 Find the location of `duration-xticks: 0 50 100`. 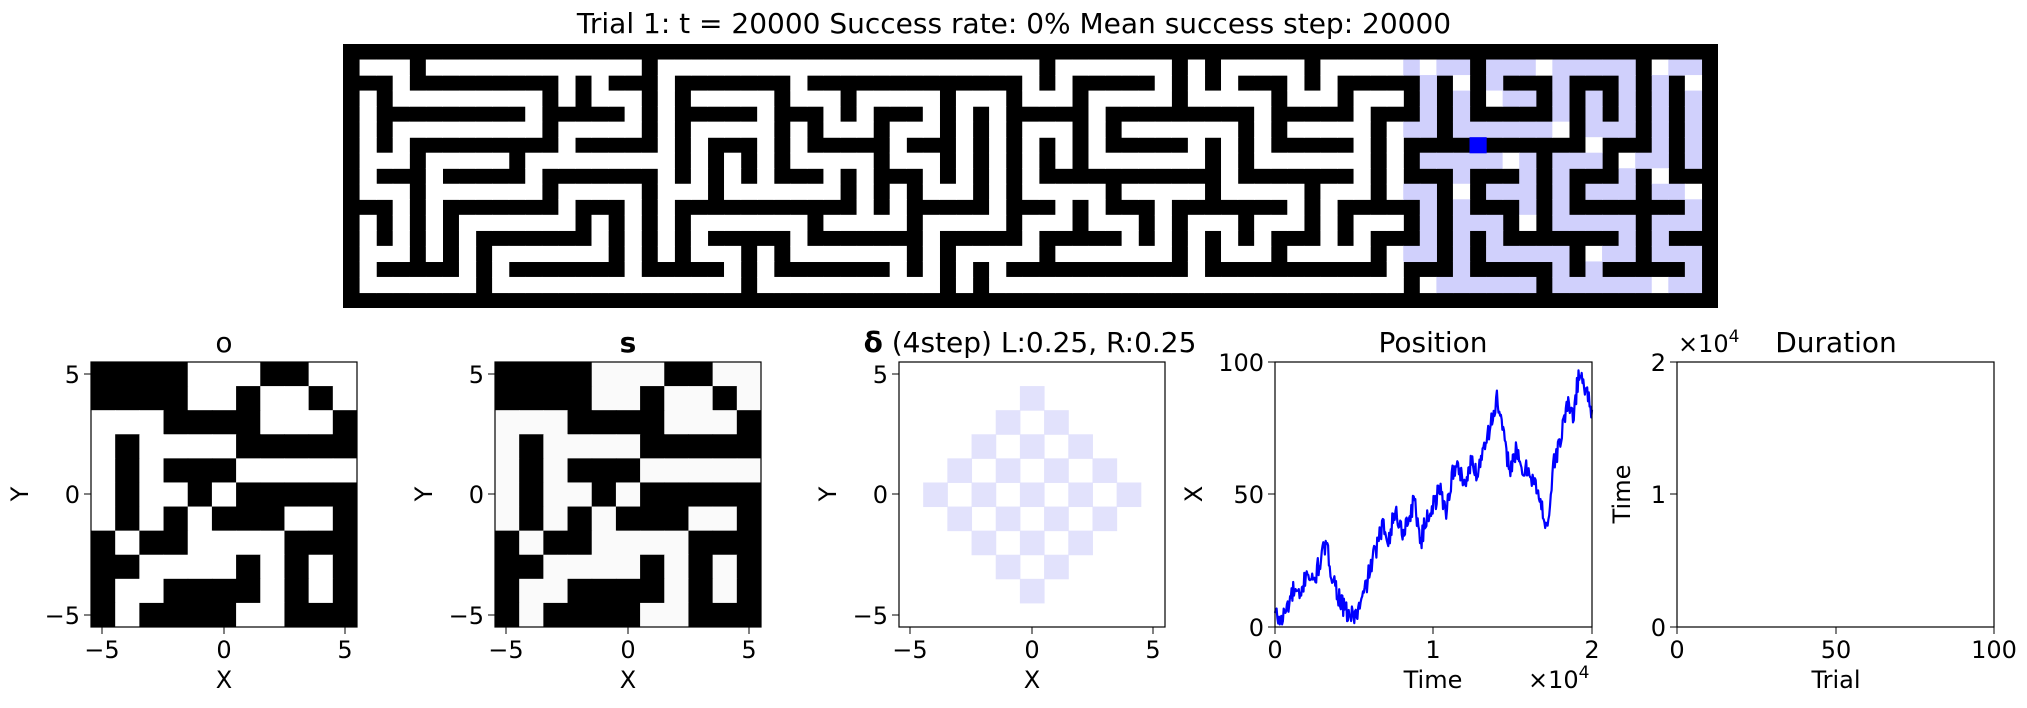

duration-xticks: 0 50 100 is located at coordinates (1843, 645).